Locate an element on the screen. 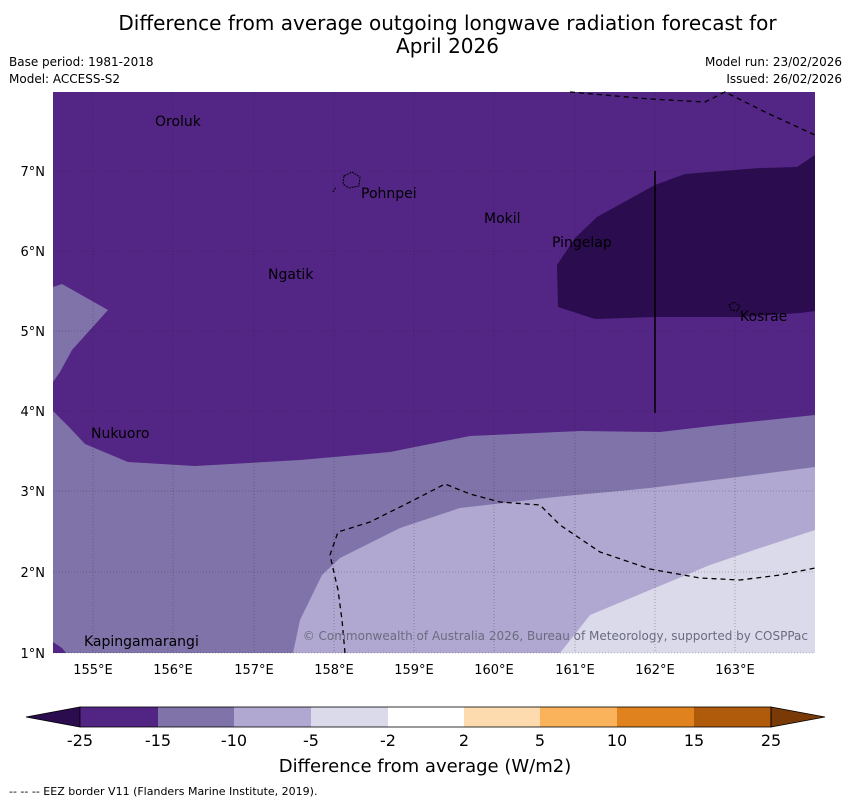  lon-label: 163°E is located at coordinates (735, 670).